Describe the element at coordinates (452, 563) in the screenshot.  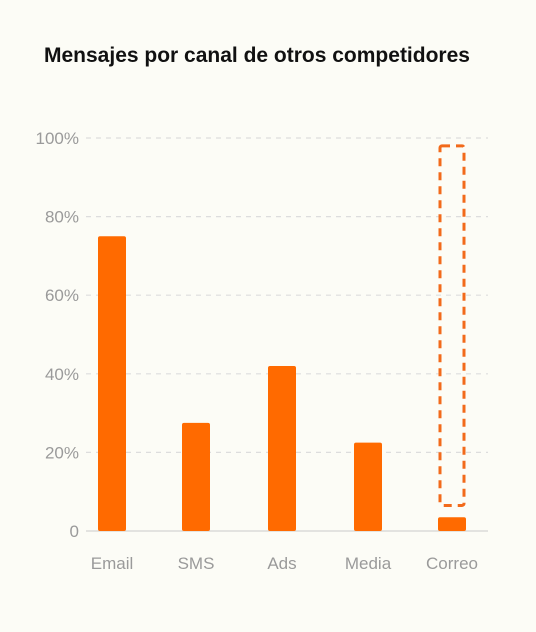
I see `x-tick-label: Correo` at that location.